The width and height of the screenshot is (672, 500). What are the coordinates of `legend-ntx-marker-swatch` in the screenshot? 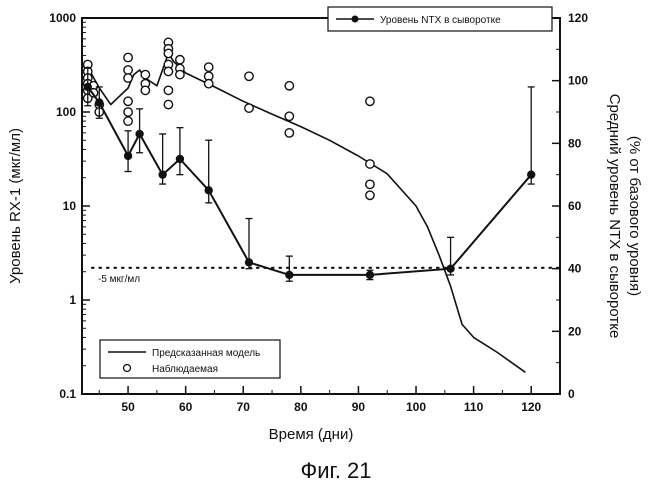 It's located at (355, 19).